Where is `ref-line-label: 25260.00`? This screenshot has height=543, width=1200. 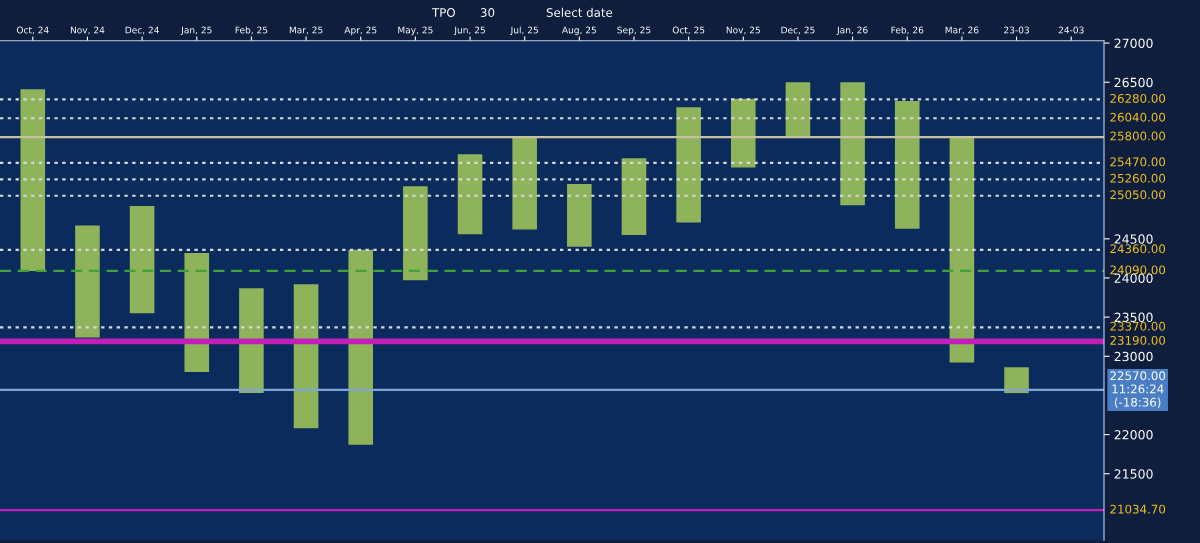 ref-line-label: 25260.00 is located at coordinates (1138, 178).